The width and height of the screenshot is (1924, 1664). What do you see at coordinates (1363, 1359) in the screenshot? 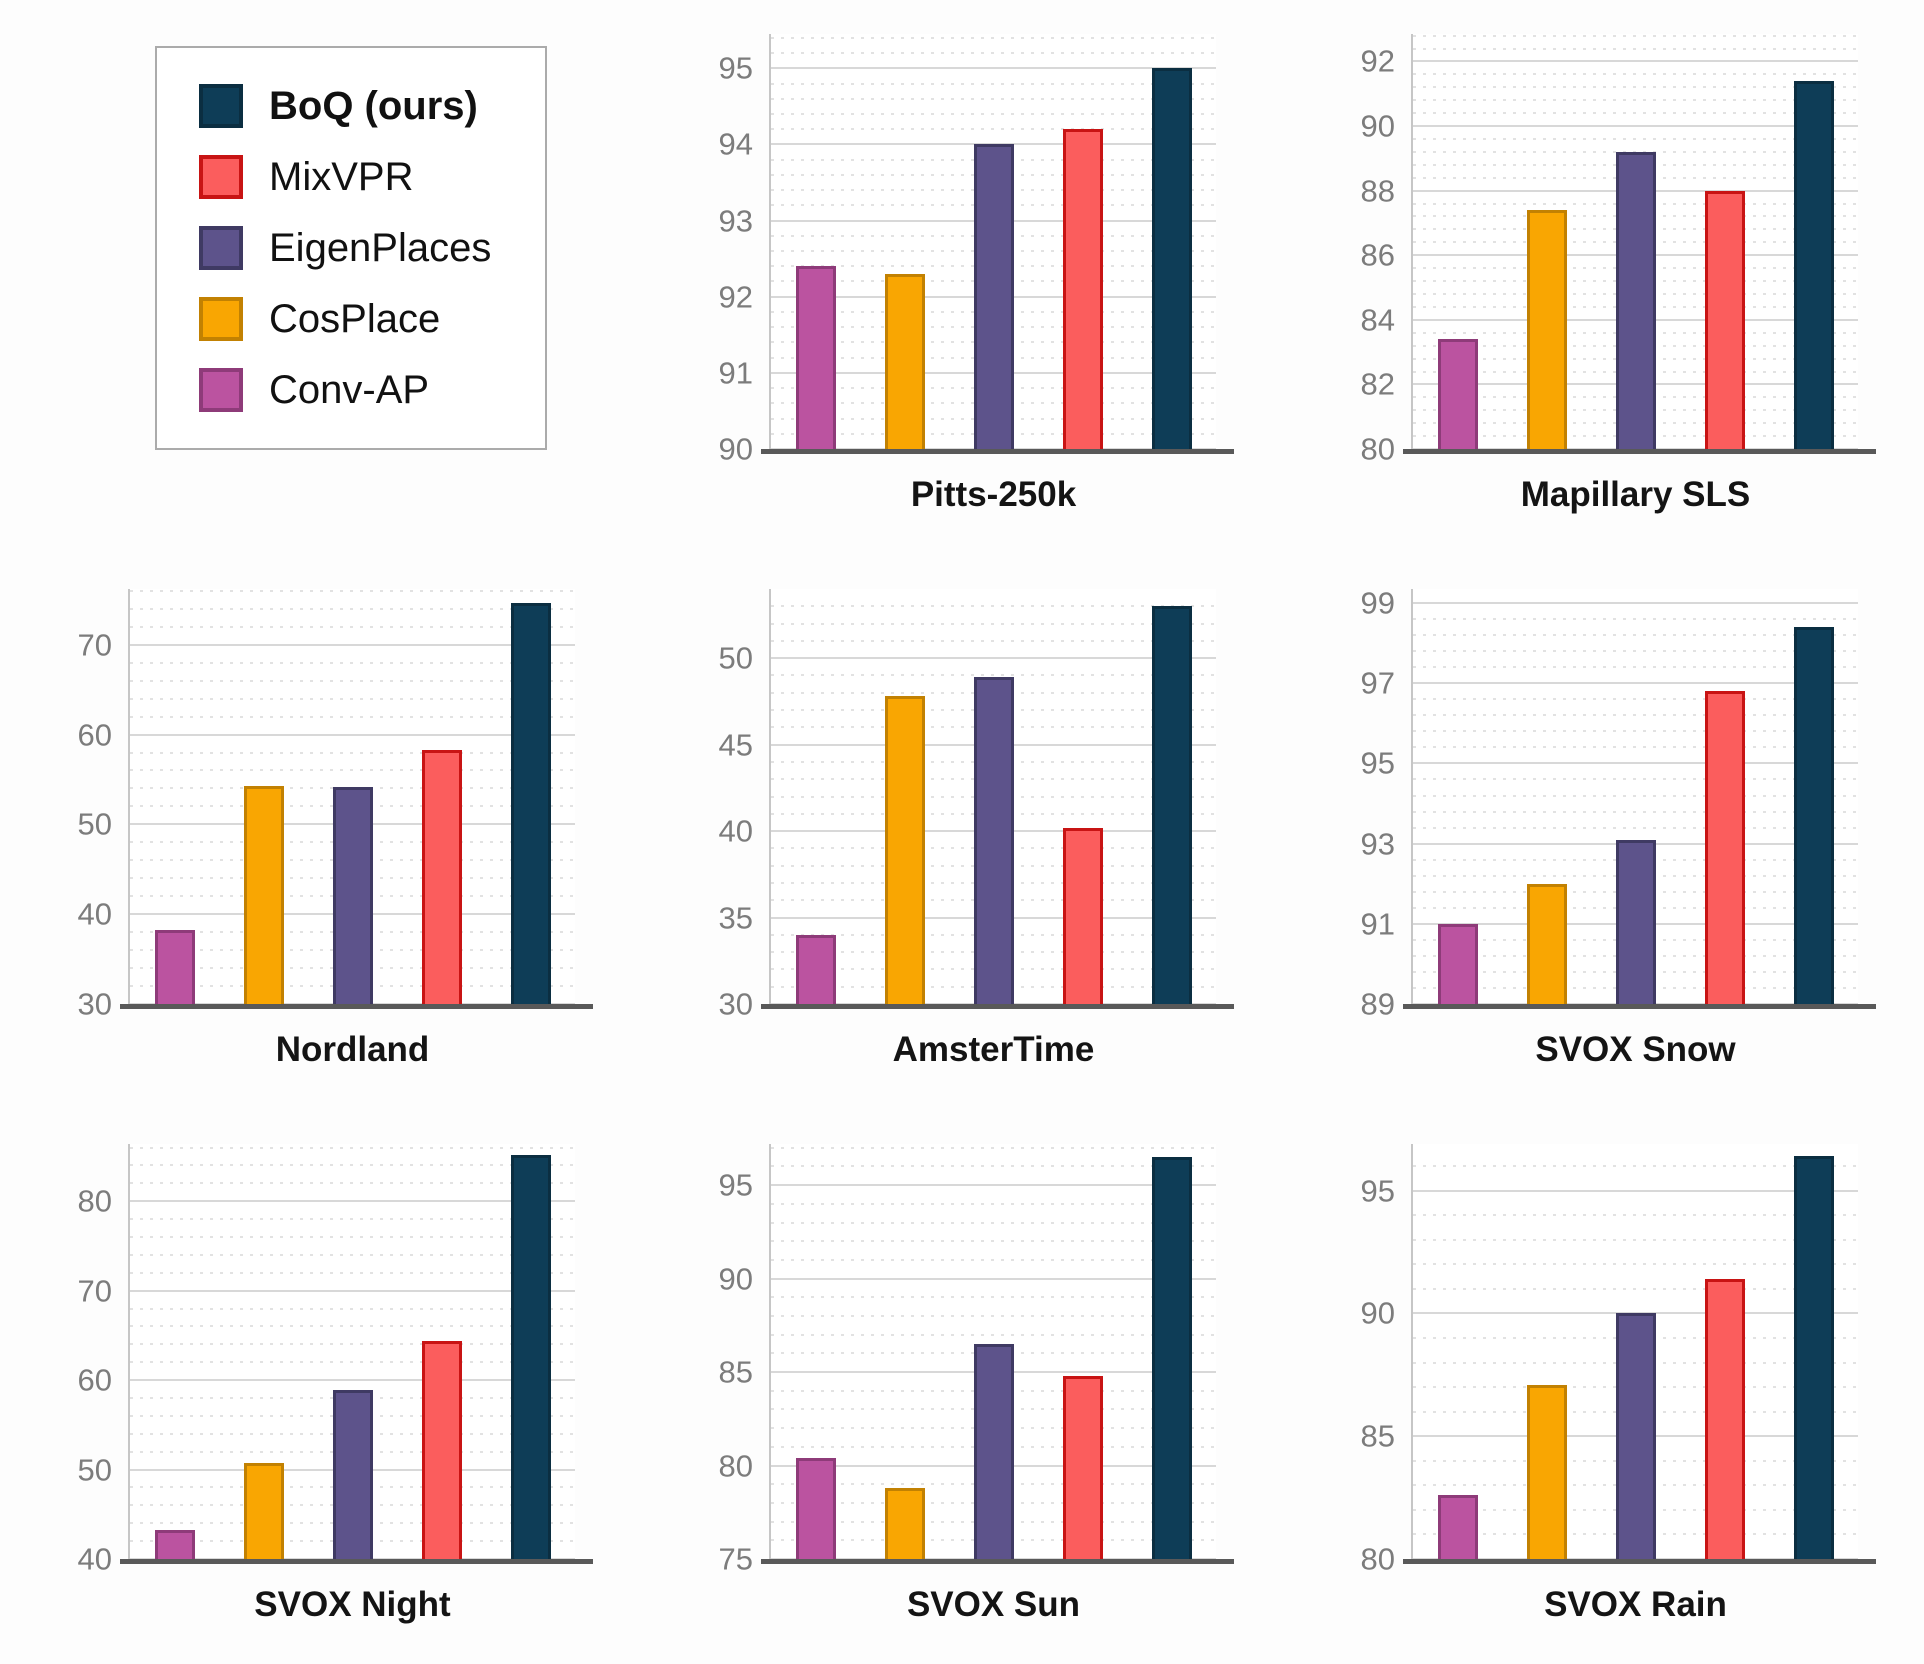
I see `y-axis-labels: 80 85 90 95` at bounding box center [1363, 1359].